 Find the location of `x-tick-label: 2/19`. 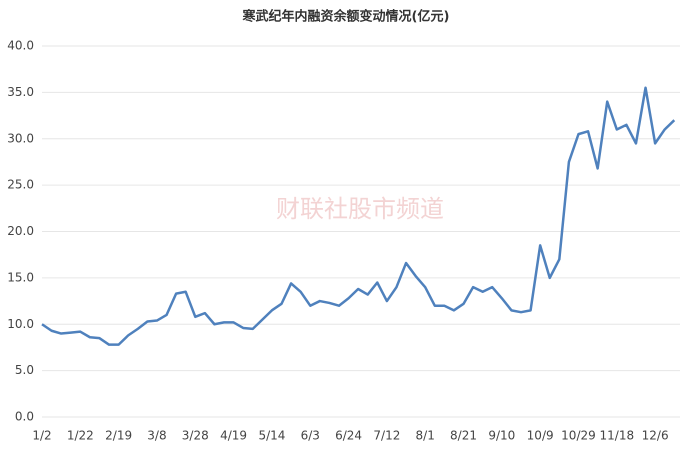

x-tick-label: 2/19 is located at coordinates (118, 436).